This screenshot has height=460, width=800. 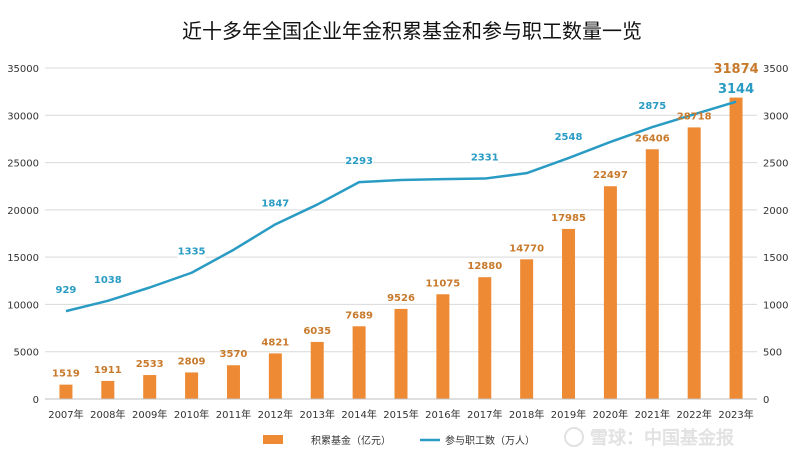 I want to click on x-tick-label: 2015年, so click(x=400, y=414).